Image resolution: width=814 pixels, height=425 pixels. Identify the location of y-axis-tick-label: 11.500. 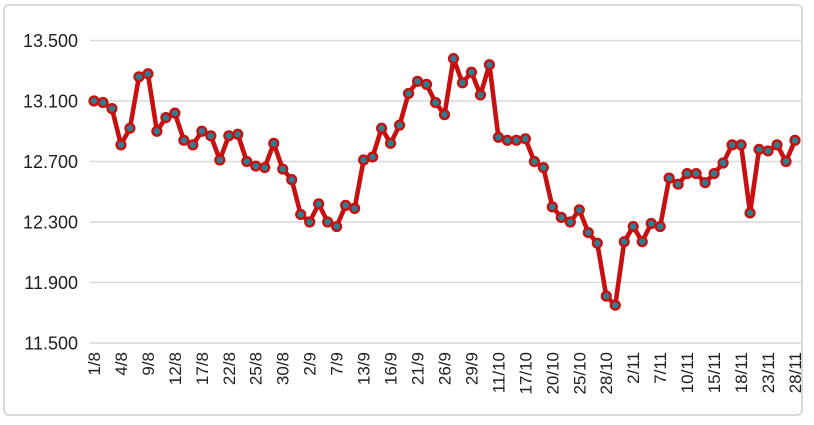
(51, 343).